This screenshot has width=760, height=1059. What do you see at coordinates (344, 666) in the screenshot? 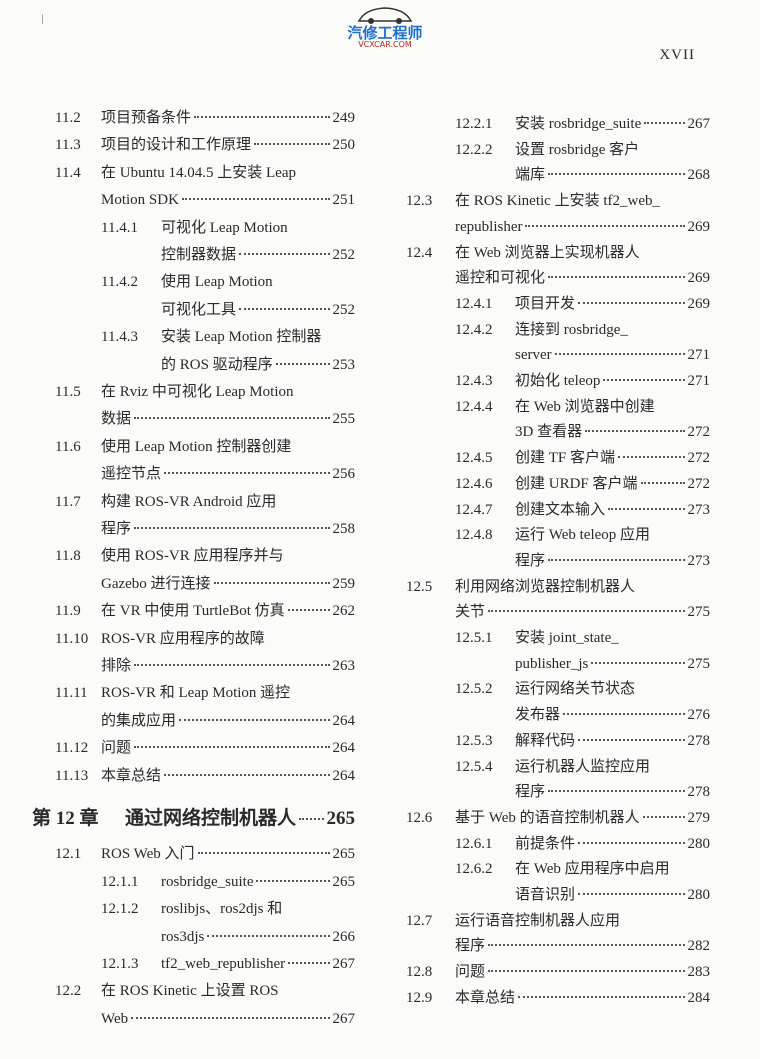
I see `page-ref: 263` at bounding box center [344, 666].